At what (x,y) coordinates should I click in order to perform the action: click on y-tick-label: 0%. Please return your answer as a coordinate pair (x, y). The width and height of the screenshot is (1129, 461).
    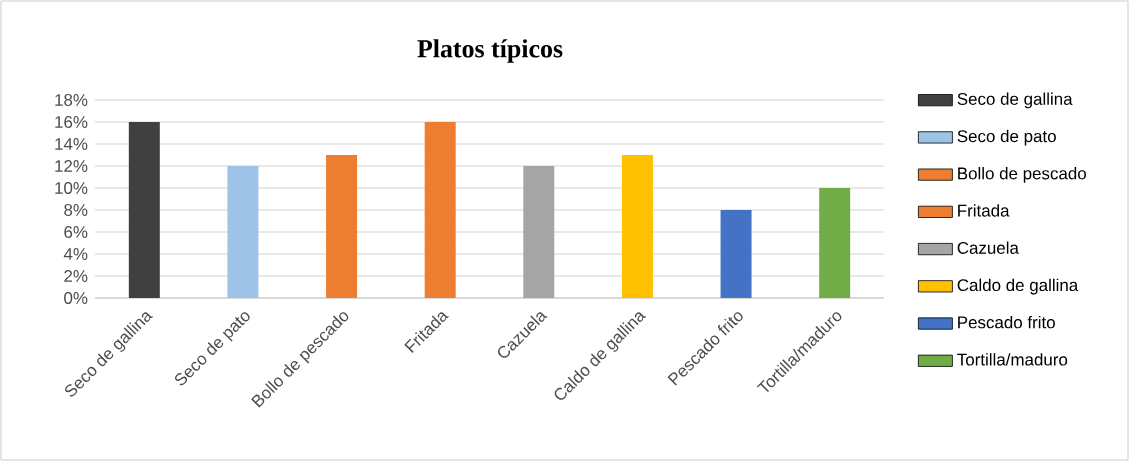
    Looking at the image, I should click on (76, 298).